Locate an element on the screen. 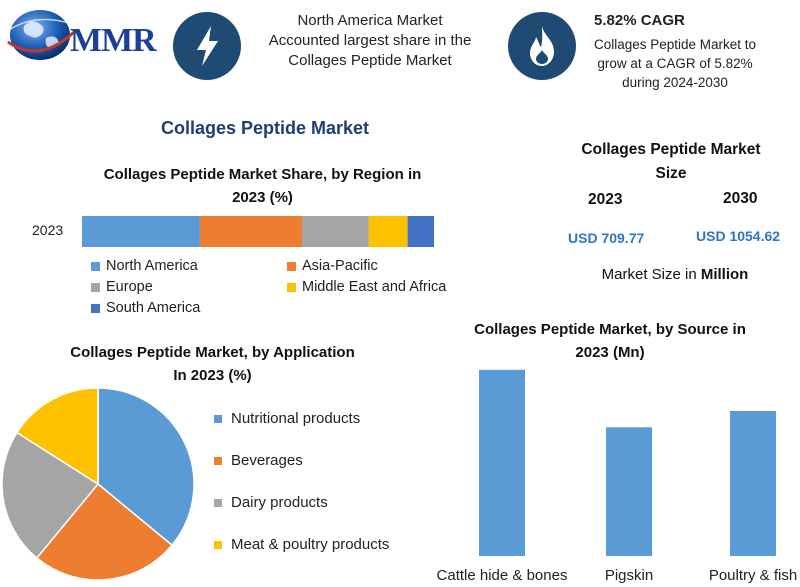 Image resolution: width=800 pixels, height=587 pixels. value-2023: USD 709.77 is located at coordinates (606, 238).